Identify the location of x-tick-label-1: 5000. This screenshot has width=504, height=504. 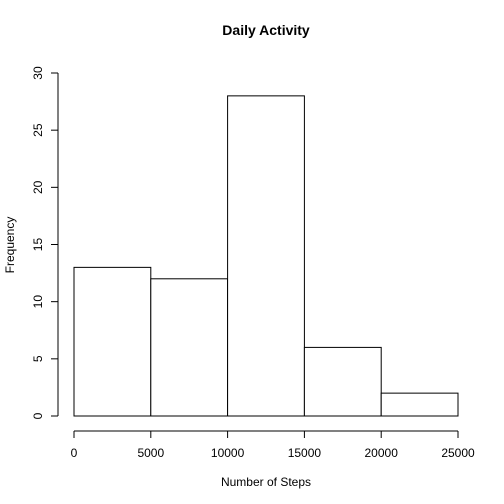
(150, 453).